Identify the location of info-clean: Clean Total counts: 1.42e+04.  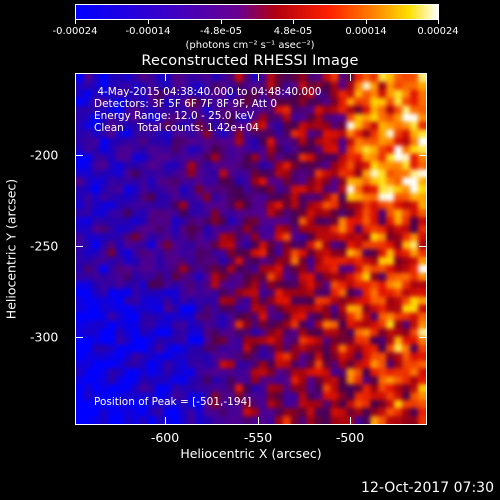
(176, 128).